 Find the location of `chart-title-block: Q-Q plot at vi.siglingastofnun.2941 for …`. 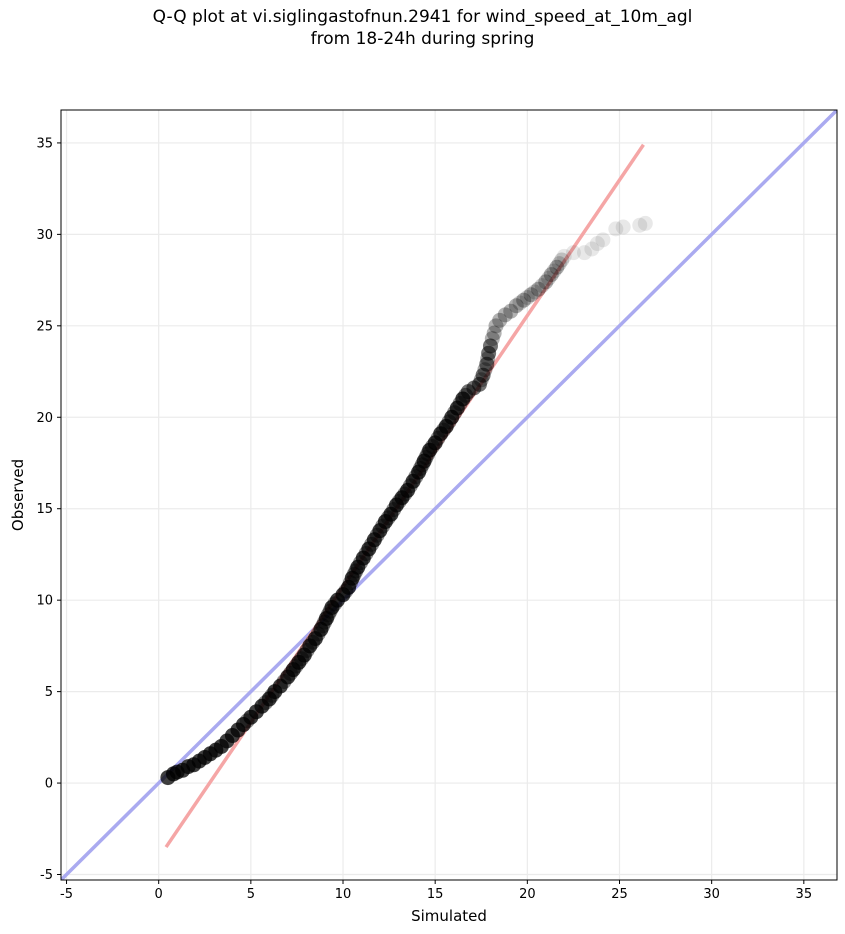

chart-title-block: Q-Q plot at vi.siglingastofnun.2941 for … is located at coordinates (422, 28).